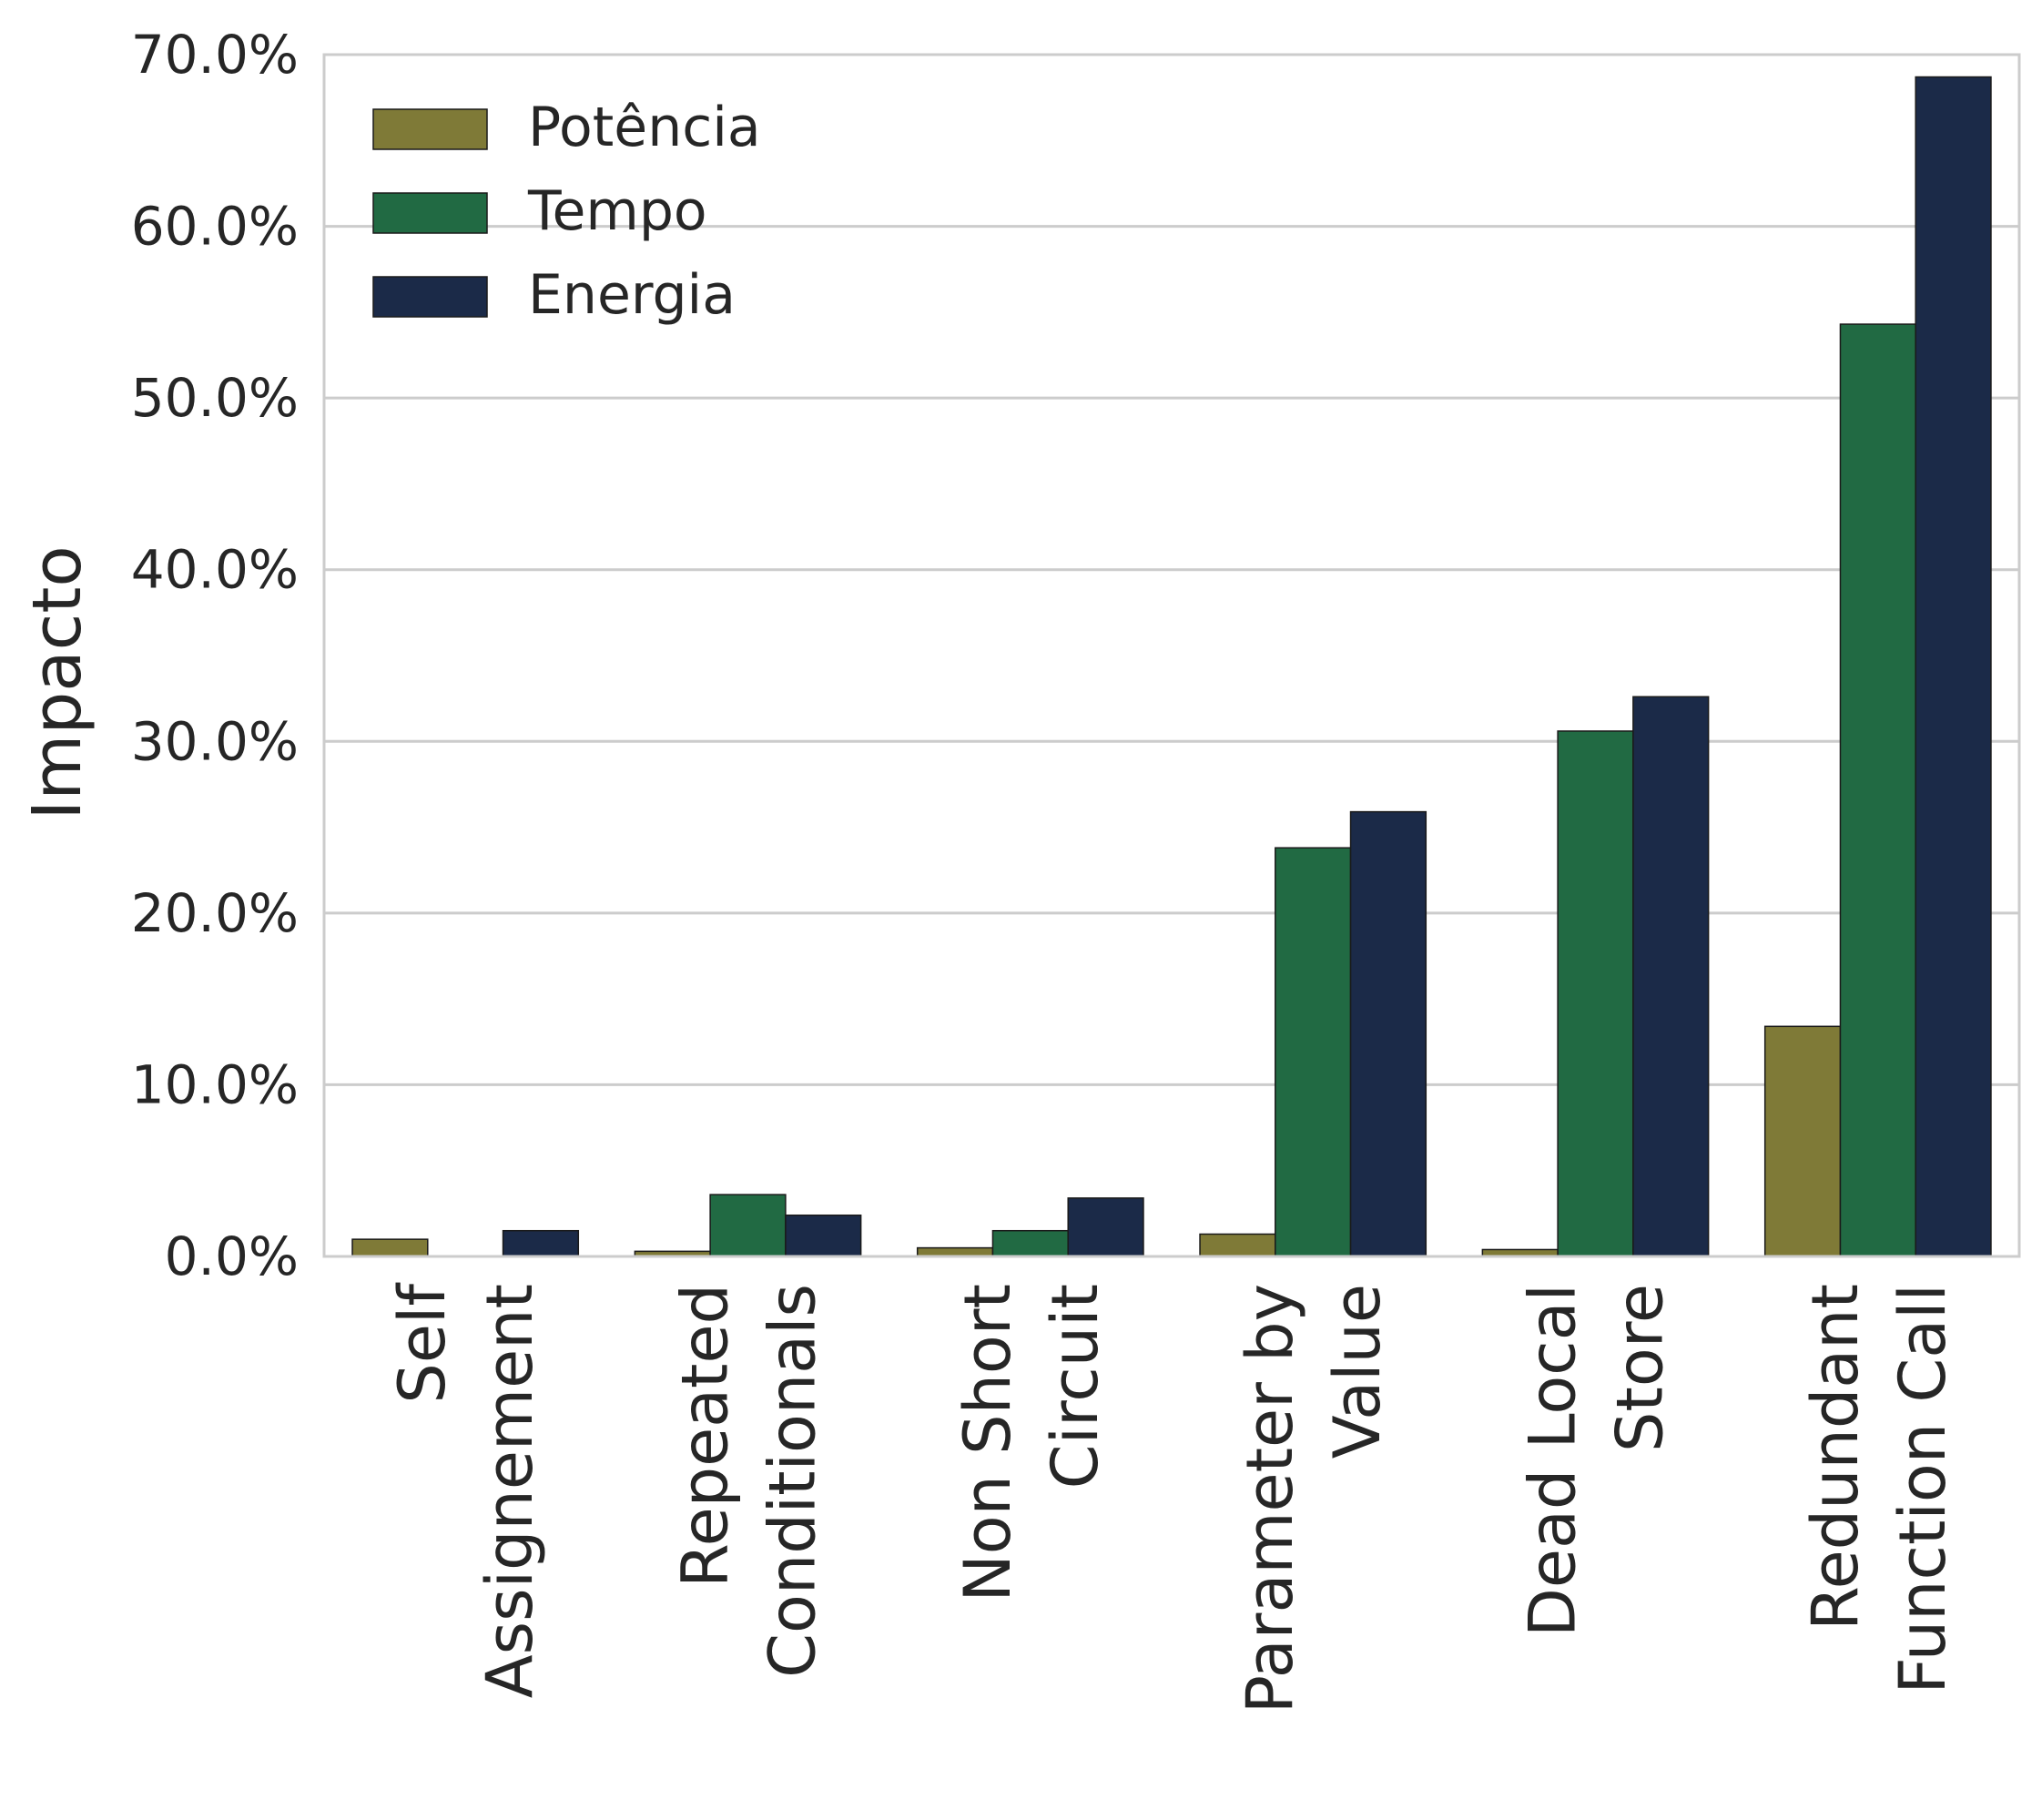 This screenshot has height=1820, width=2042. Describe the element at coordinates (617, 211) in the screenshot. I see `legend-label: Tempo` at that location.